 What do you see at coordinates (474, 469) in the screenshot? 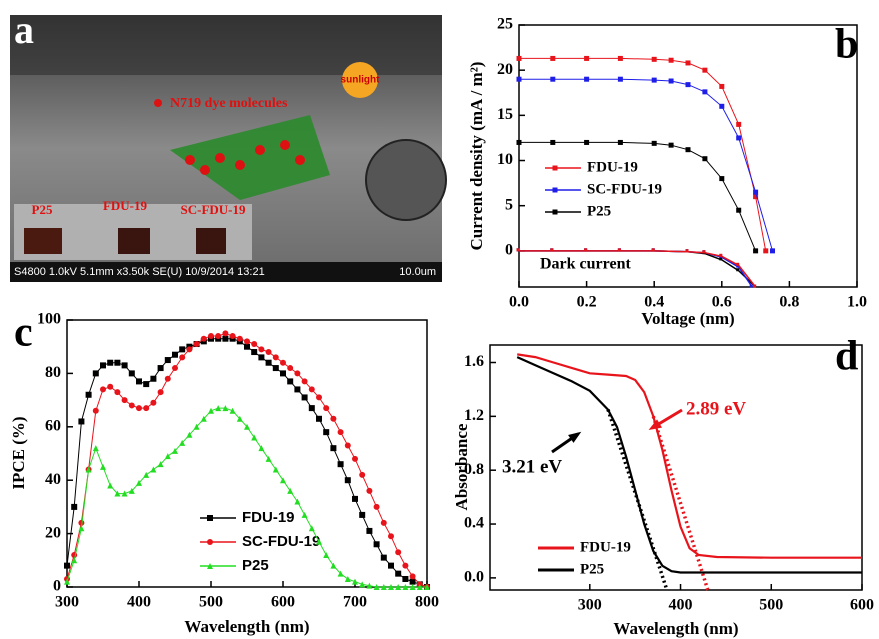
I see `y-tick-label: 0.8` at bounding box center [474, 469].